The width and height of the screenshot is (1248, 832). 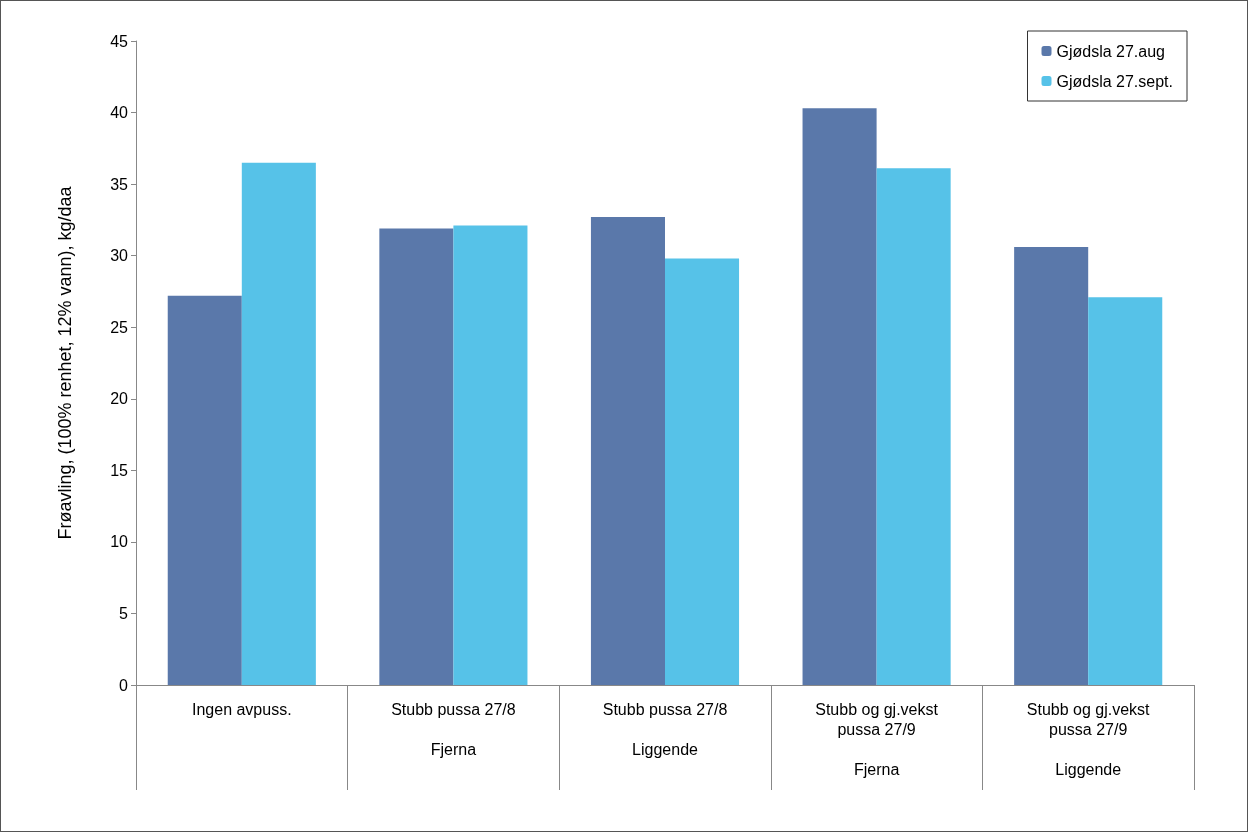 I want to click on y-tick-label: 45, so click(x=119, y=41).